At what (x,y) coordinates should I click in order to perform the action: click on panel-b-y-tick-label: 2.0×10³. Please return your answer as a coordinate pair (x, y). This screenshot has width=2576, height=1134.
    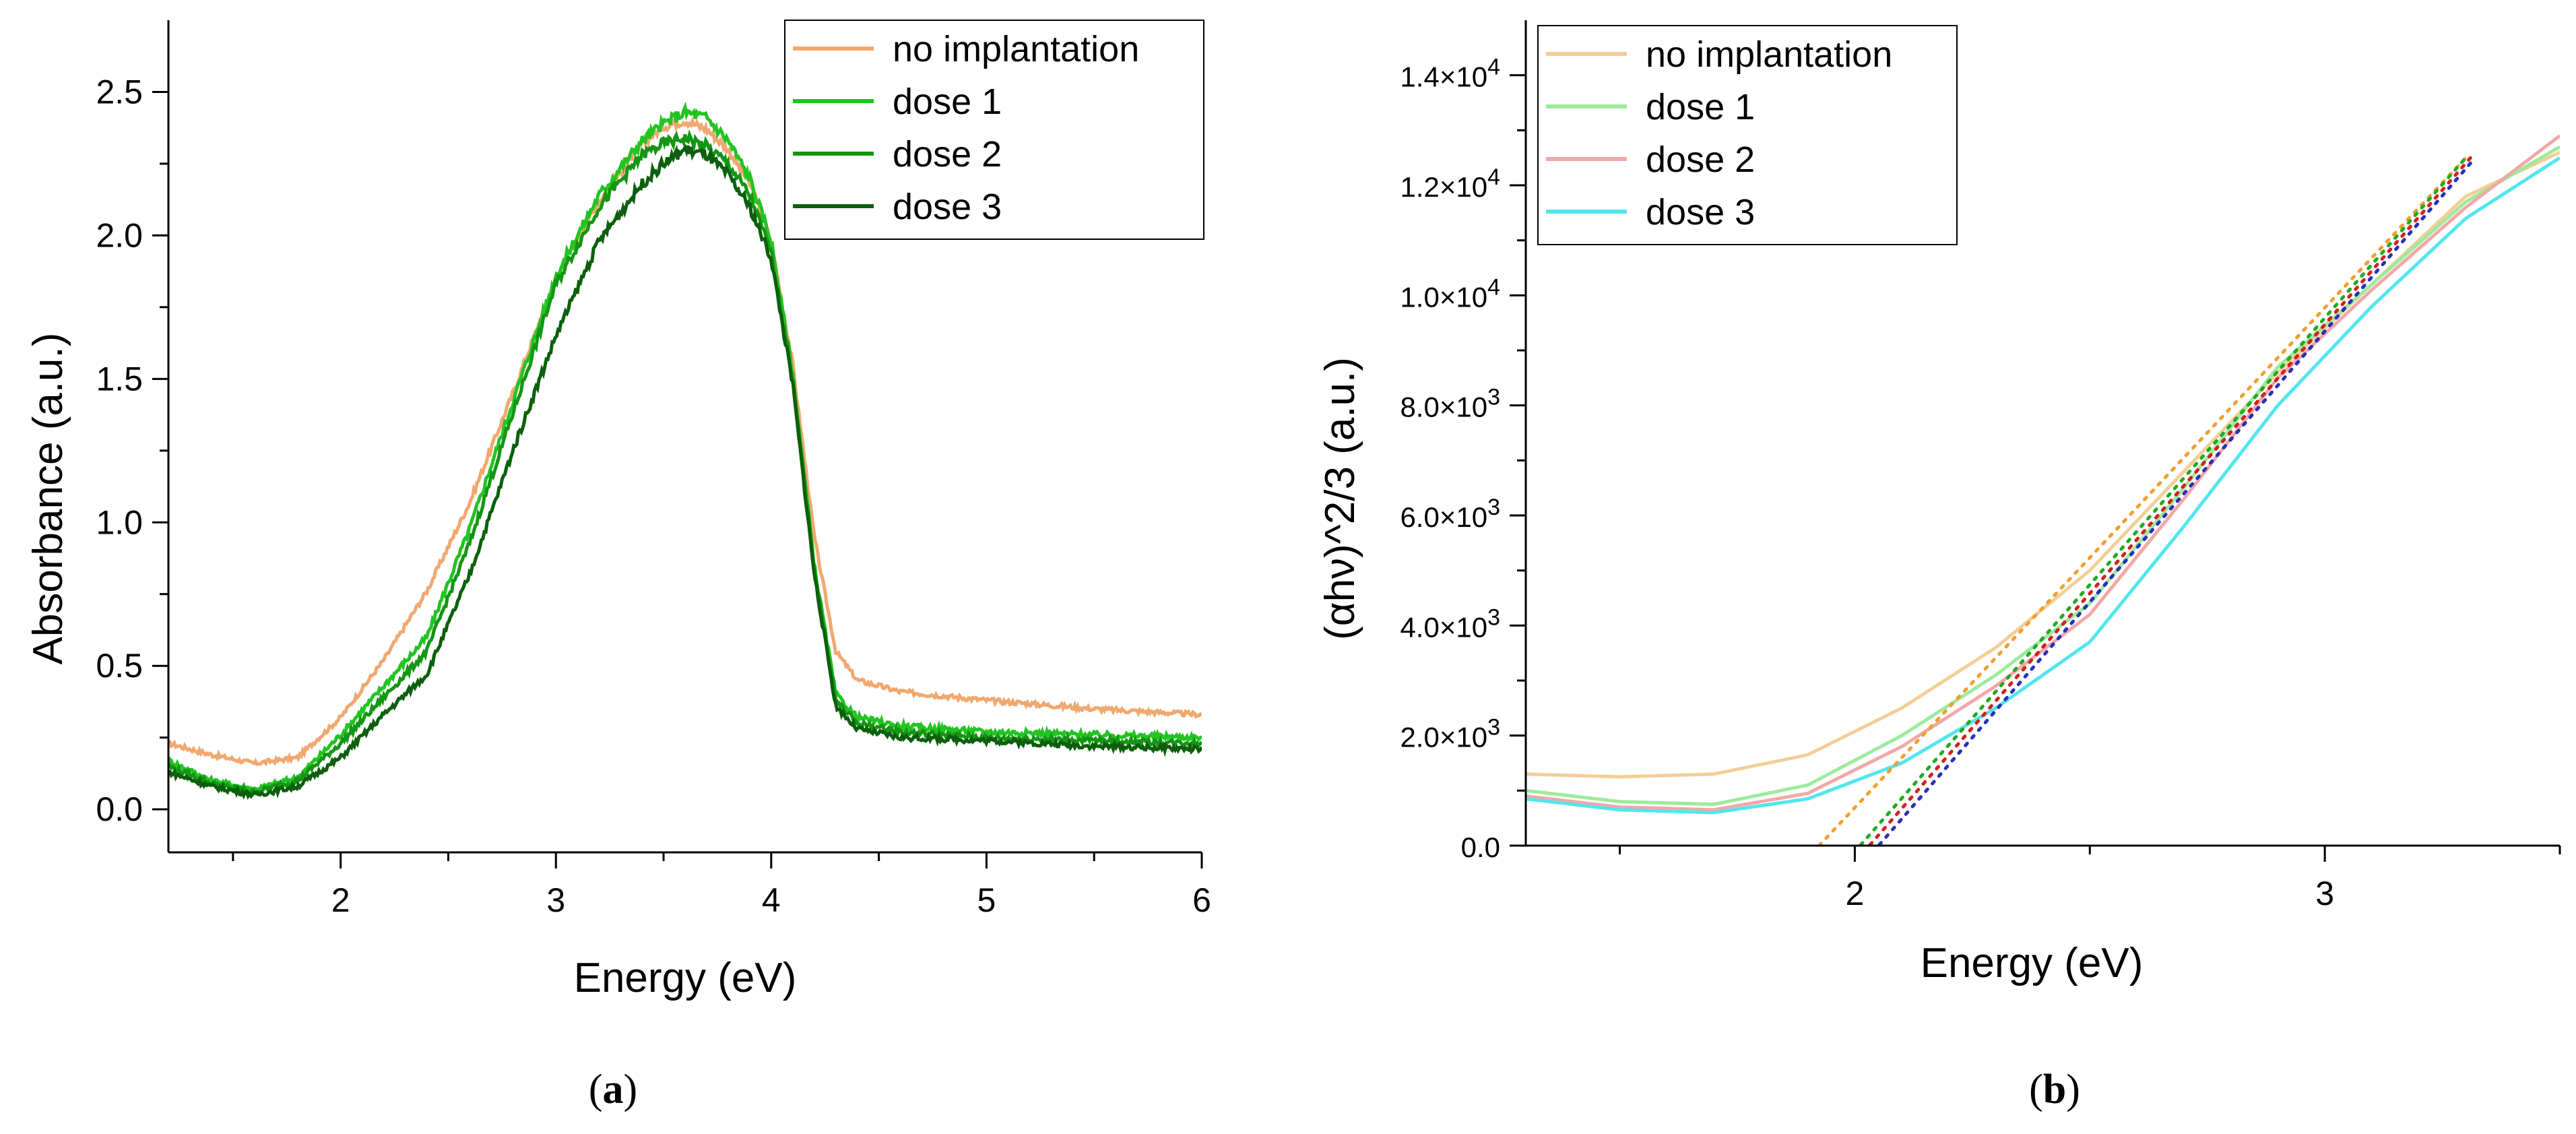
    Looking at the image, I should click on (1450, 734).